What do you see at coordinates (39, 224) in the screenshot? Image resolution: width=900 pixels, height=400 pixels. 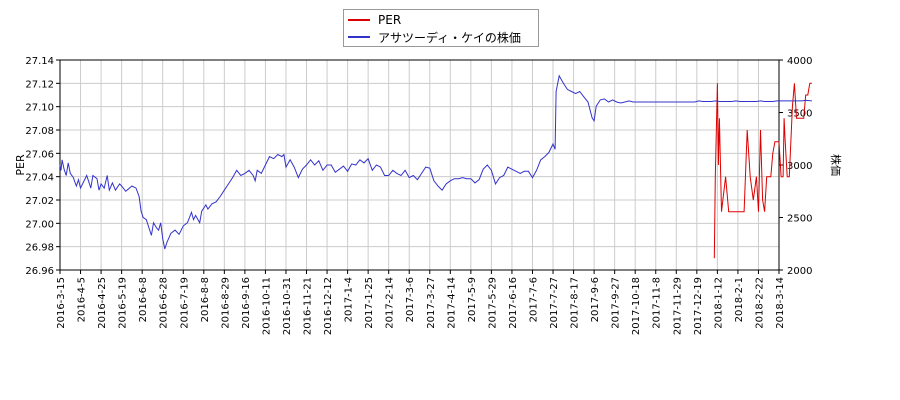 I see `y-tick-label: 27.00` at bounding box center [39, 224].